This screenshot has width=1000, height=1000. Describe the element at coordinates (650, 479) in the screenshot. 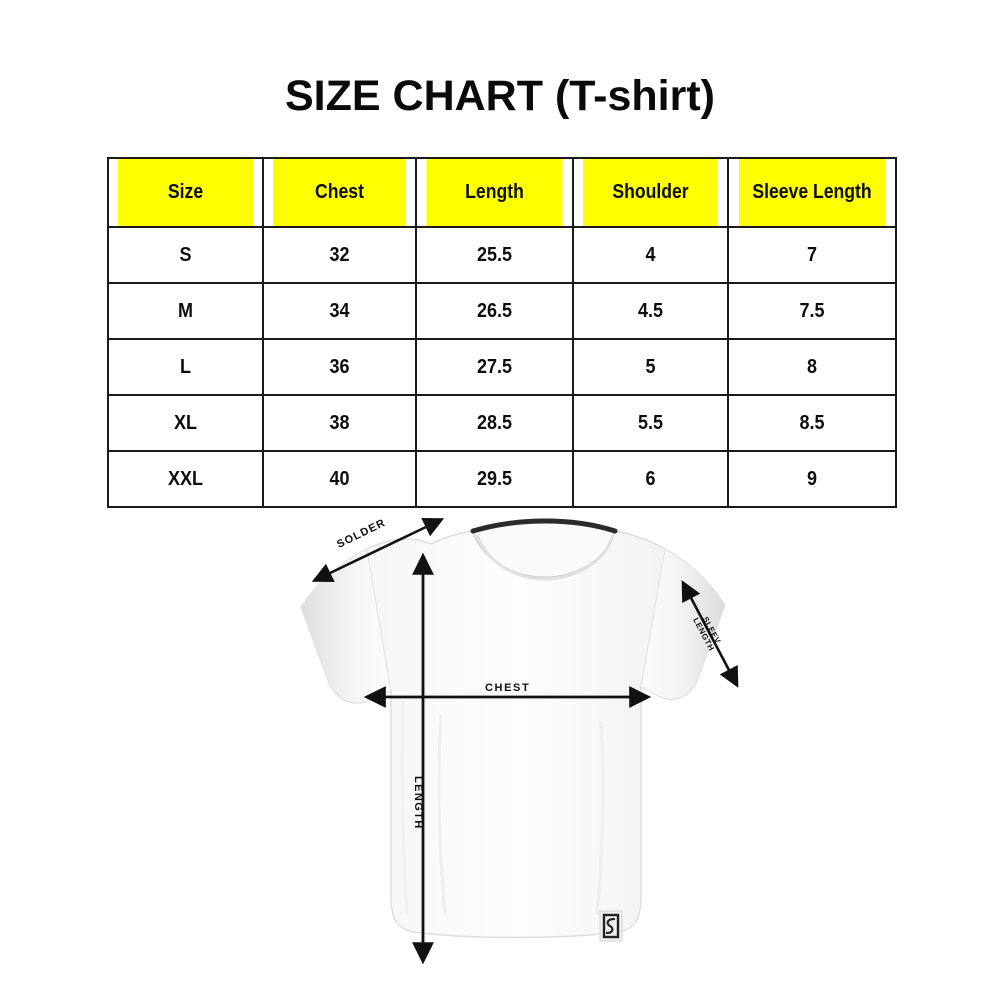

I see `cell-shoulder: 6` at that location.